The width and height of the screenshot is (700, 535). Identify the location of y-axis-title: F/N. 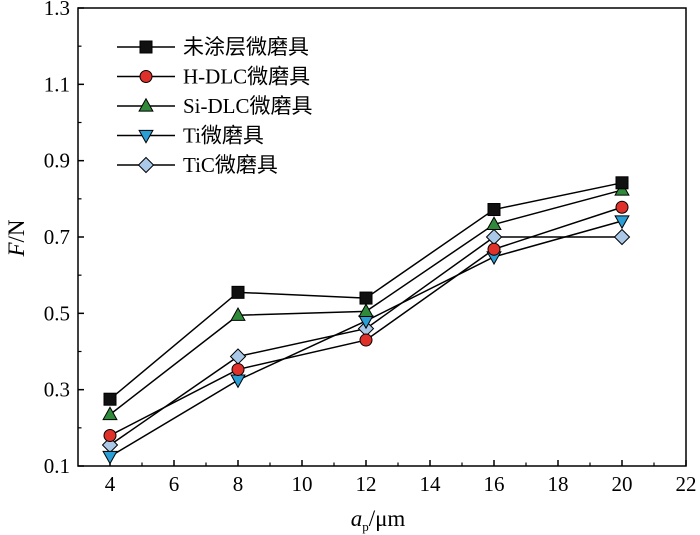
(16, 238).